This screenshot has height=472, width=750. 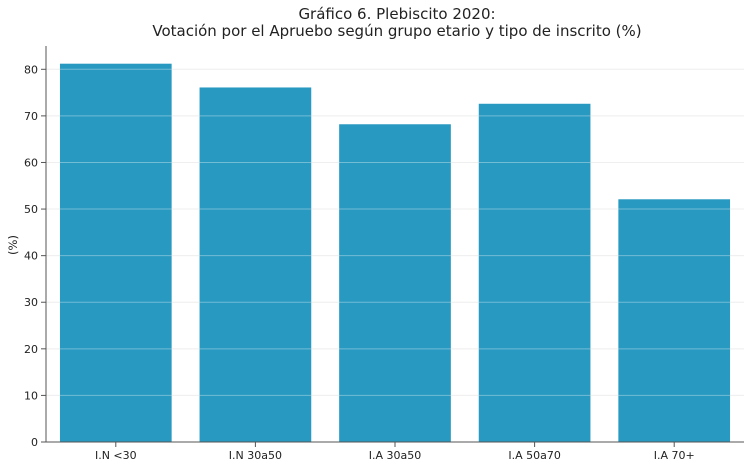 I want to click on y-tick-label: 70, so click(x=31, y=116).